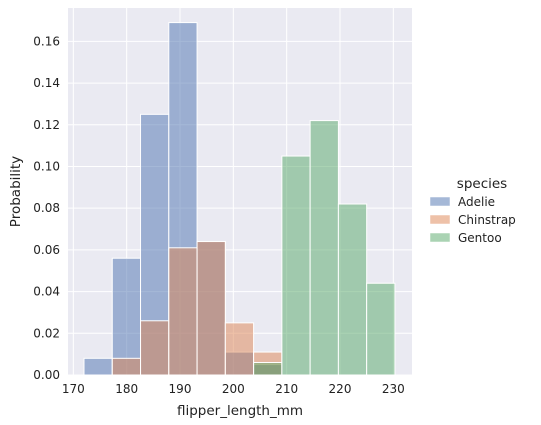  Describe the element at coordinates (480, 238) in the screenshot. I see `legend-label-gentoo: Gentoo` at that location.